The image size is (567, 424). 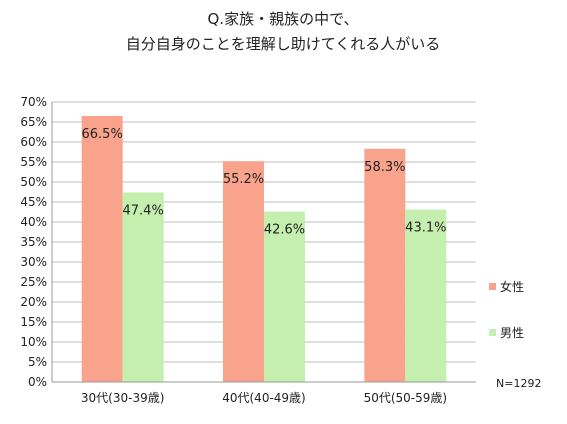 I want to click on data-label-male-1: 42.6%, so click(x=284, y=230).